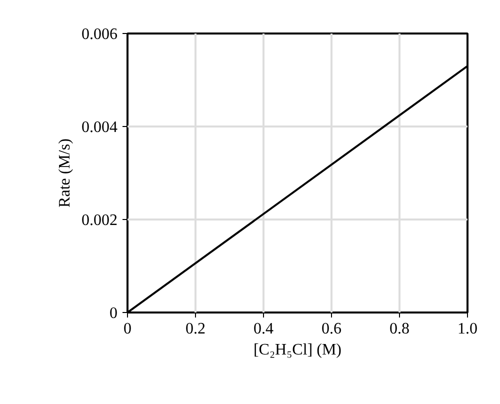  What do you see at coordinates (65, 173) in the screenshot?
I see `y-axis-title: Rate (M/s)` at bounding box center [65, 173].